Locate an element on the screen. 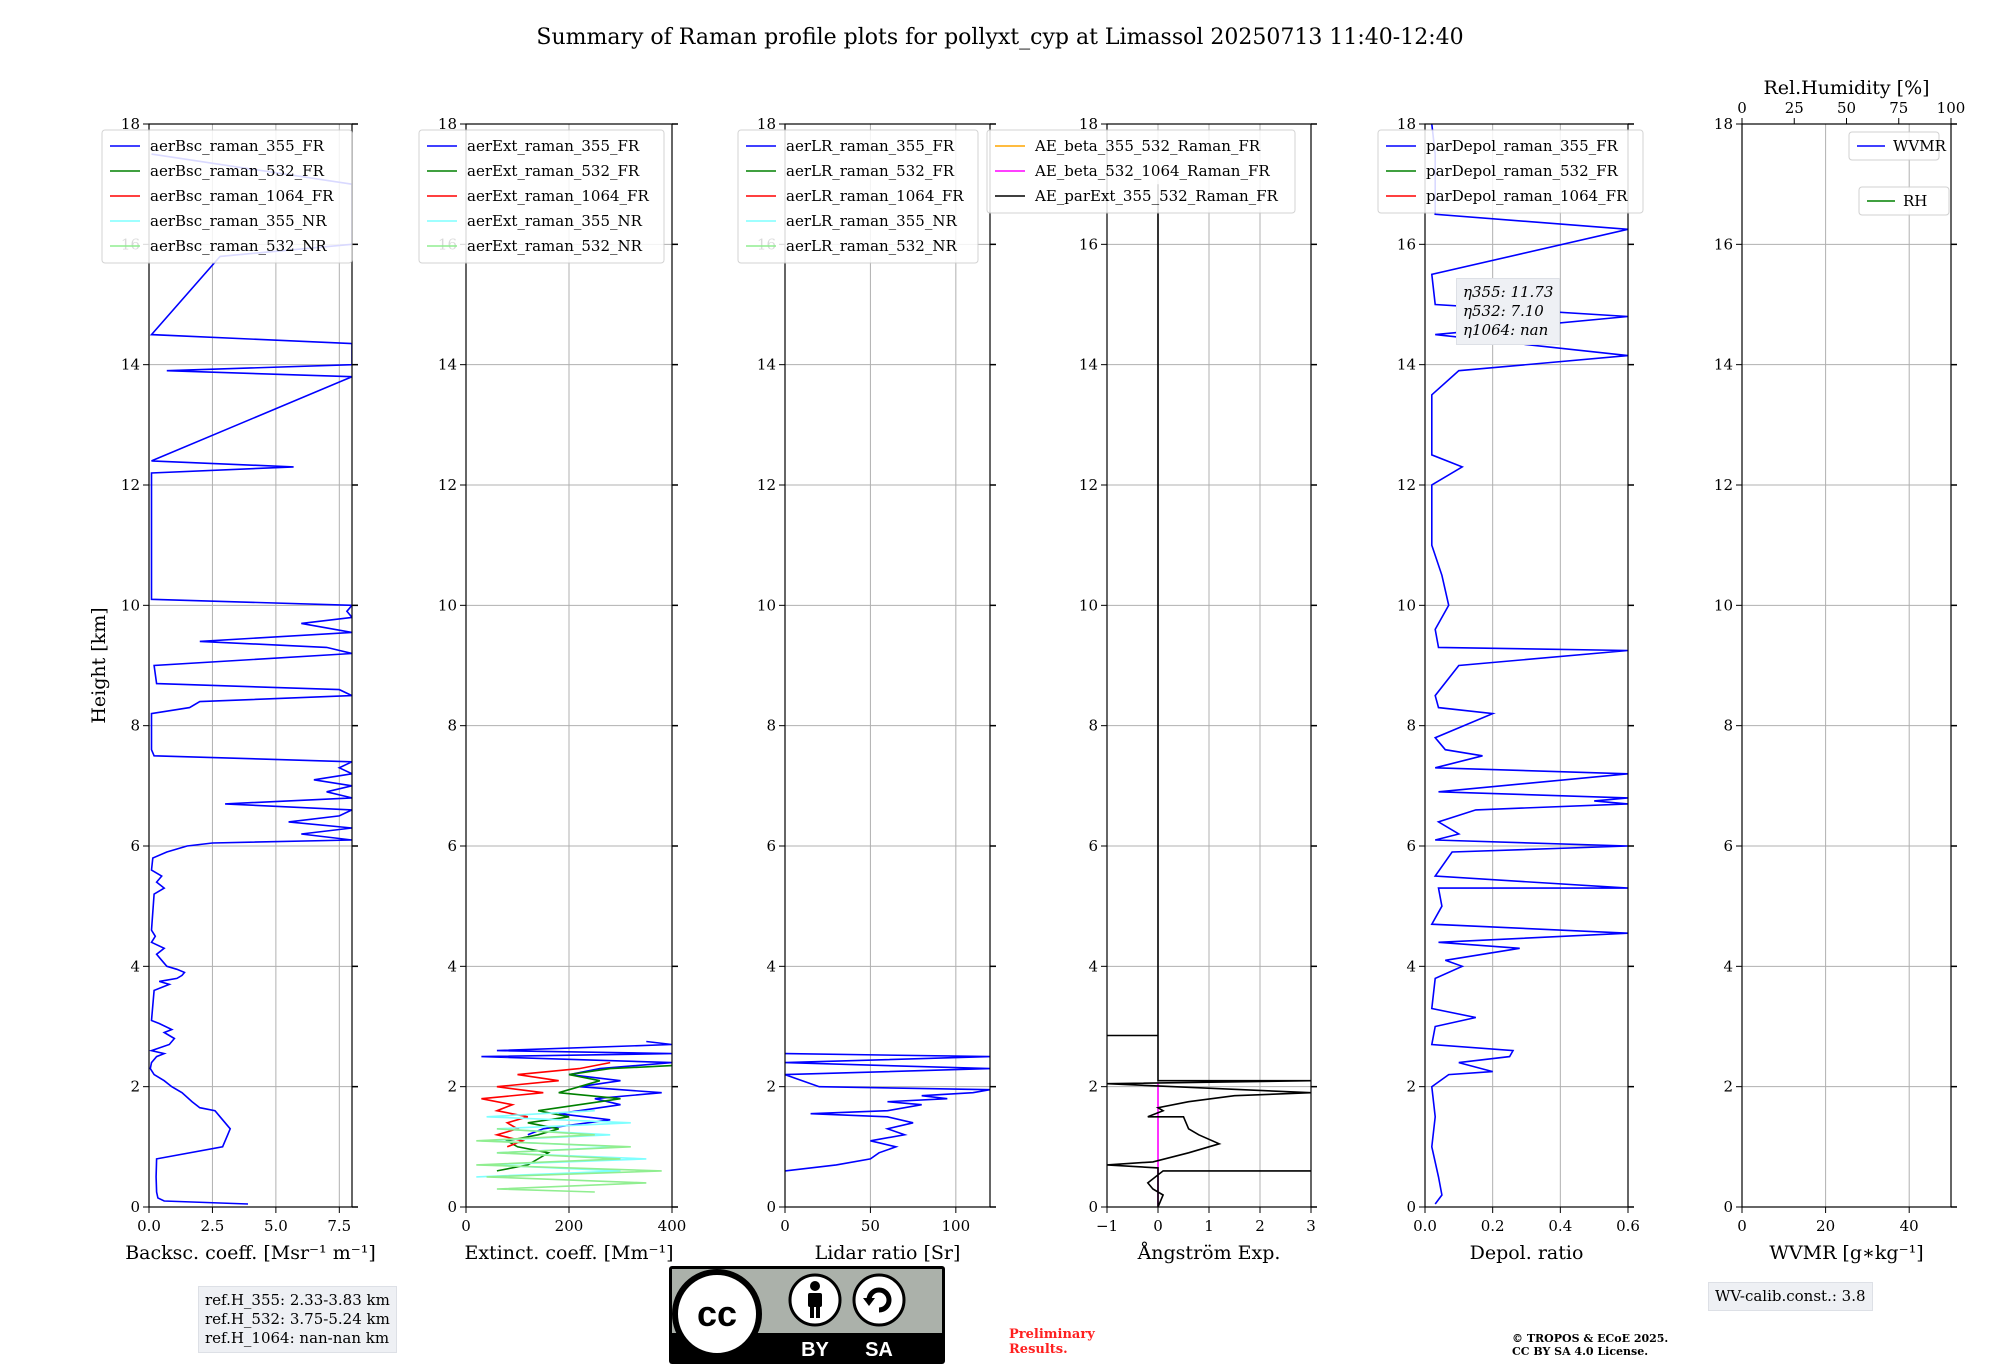  legend-label: aerBsc_raman_355_FR is located at coordinates (237, 146).